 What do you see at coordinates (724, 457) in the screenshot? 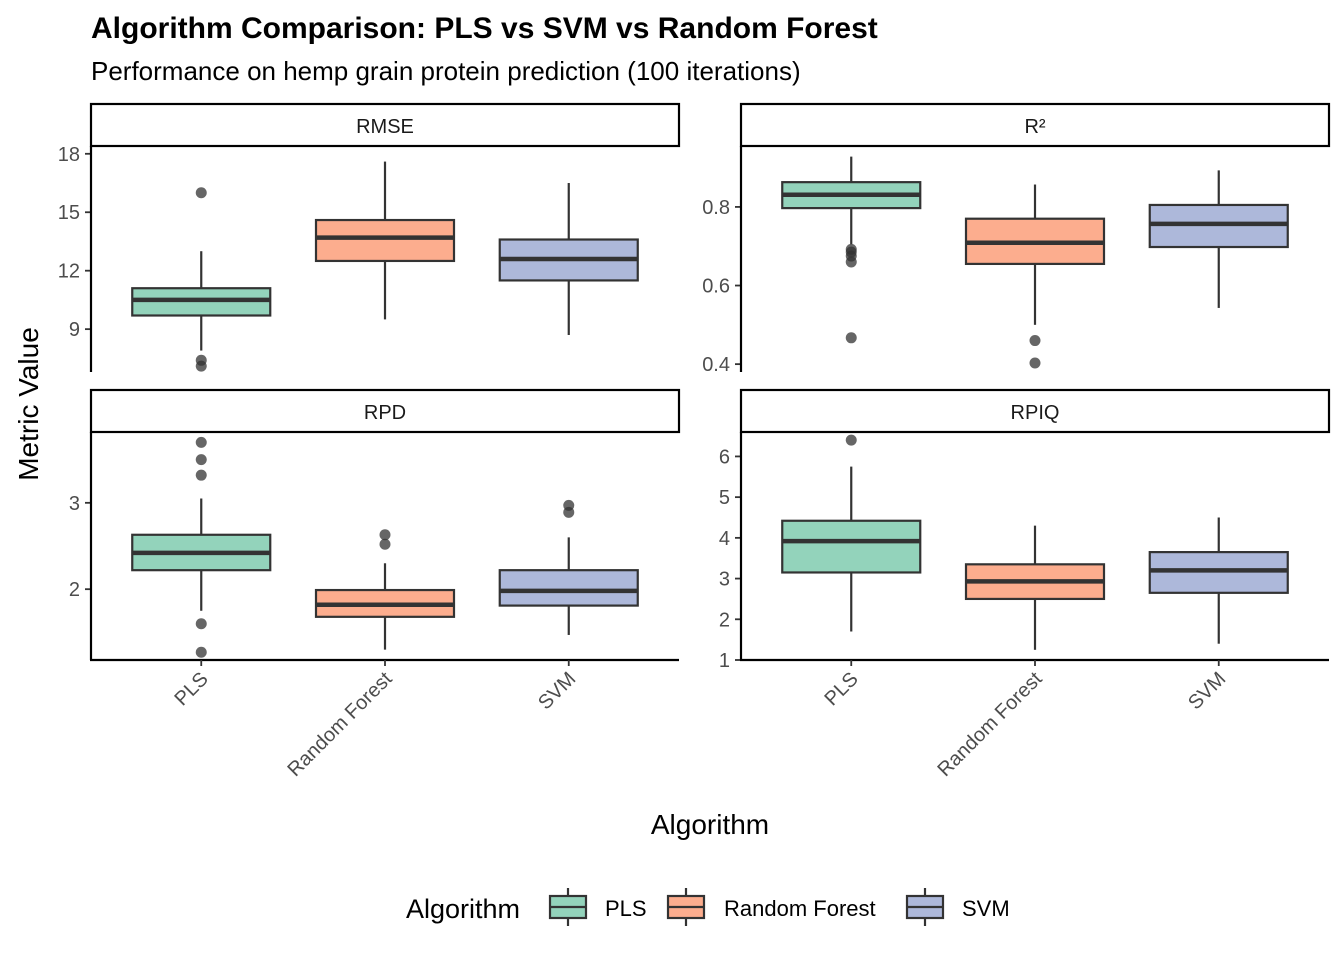
I see `y-tick-label: 6` at bounding box center [724, 457].